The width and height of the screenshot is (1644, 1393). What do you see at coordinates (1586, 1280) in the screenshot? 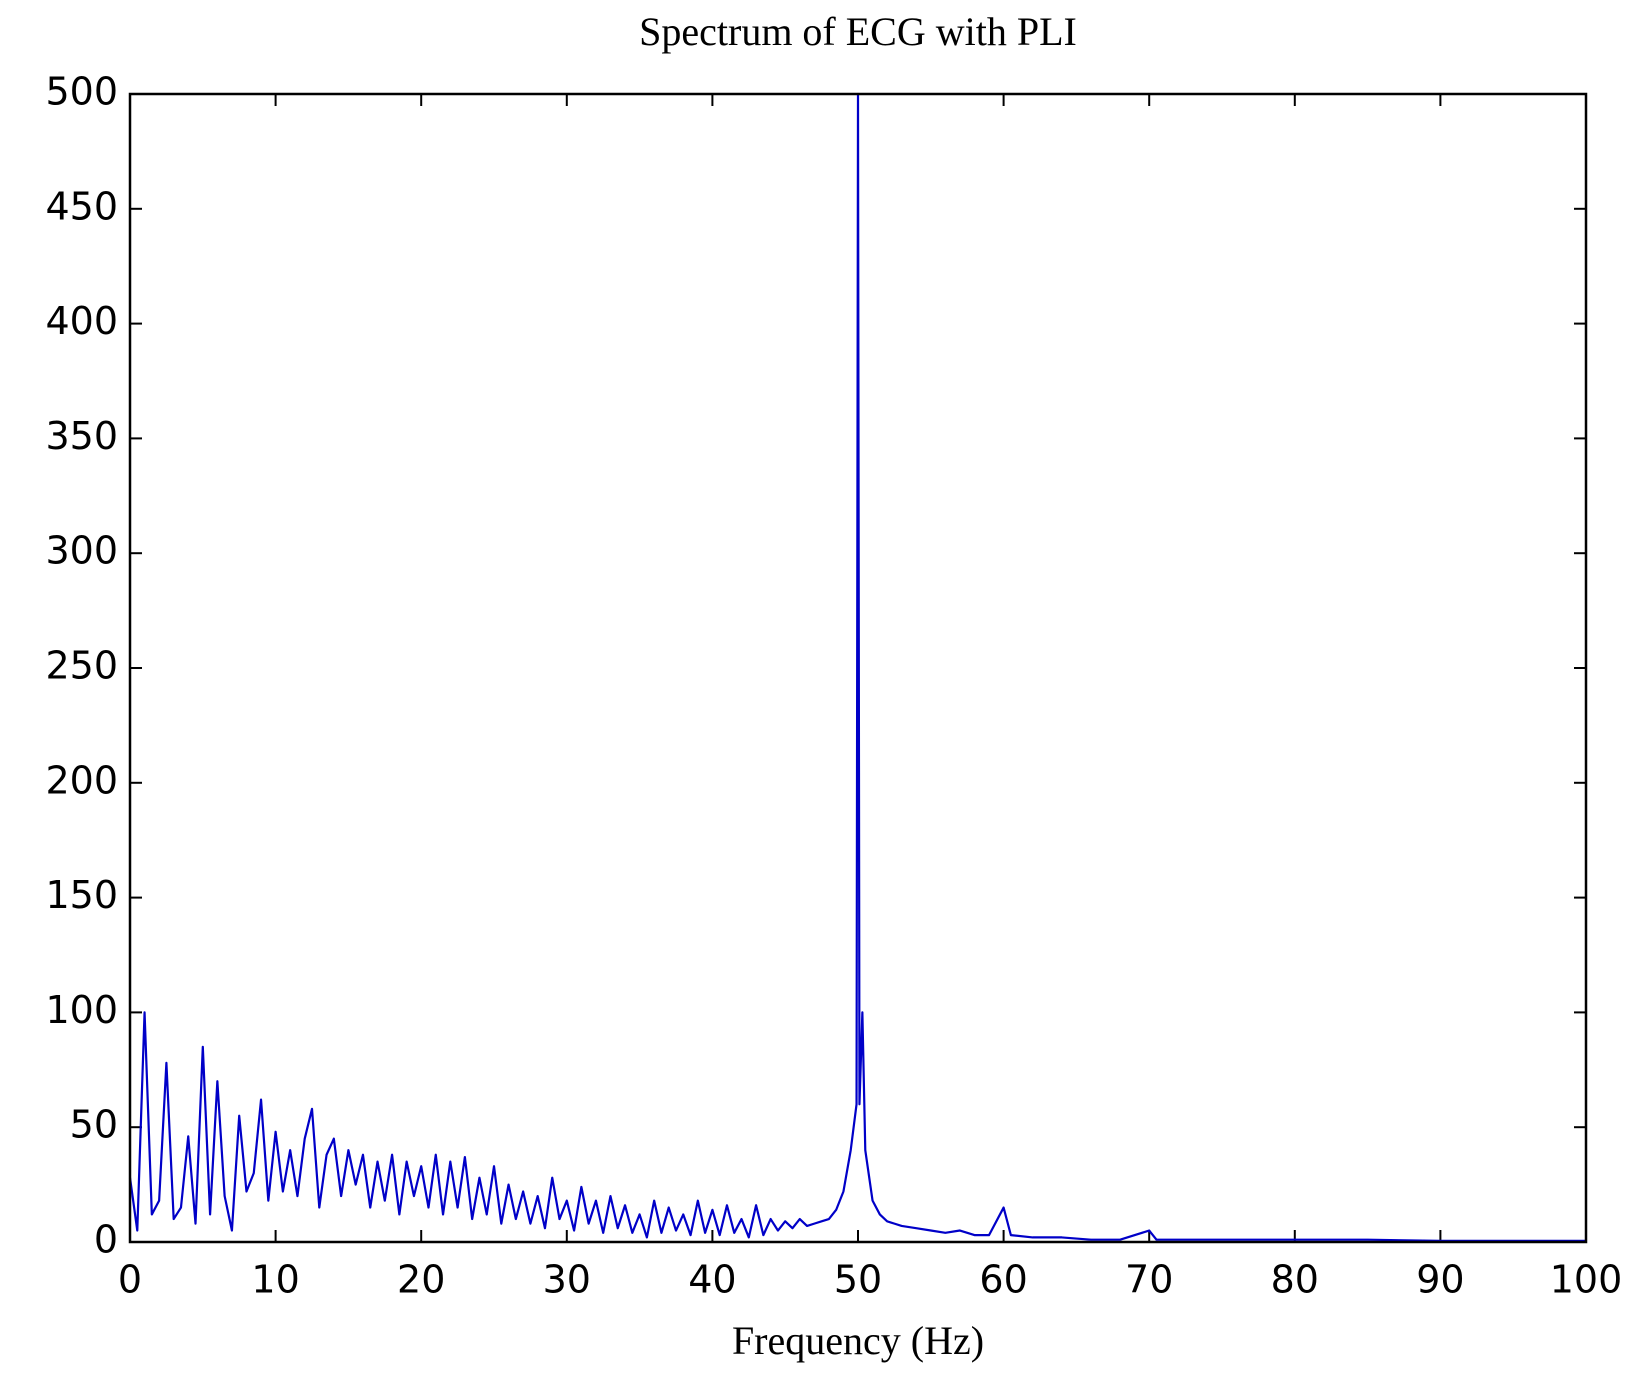
I see `x-tick-label: 100` at bounding box center [1586, 1280].